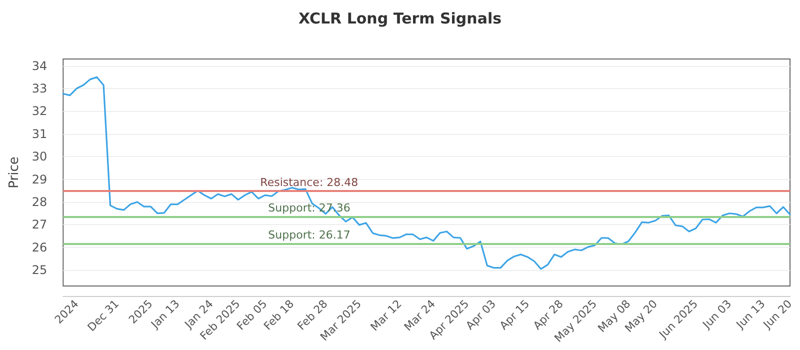  What do you see at coordinates (40, 225) in the screenshot?
I see `y-tick-label: 27` at bounding box center [40, 225].